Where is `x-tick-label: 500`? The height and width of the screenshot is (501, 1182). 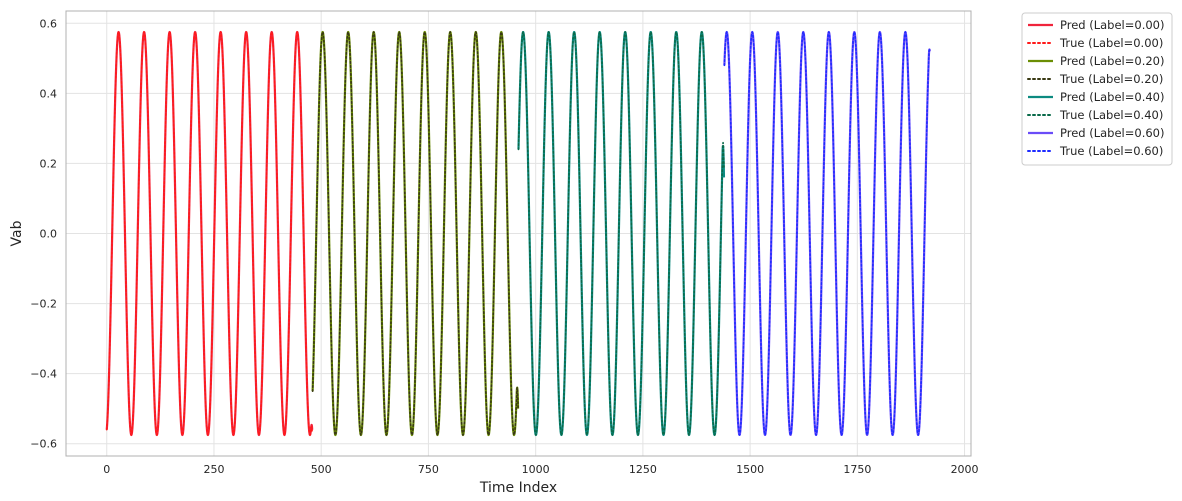
x-tick-label: 500 is located at coordinates (321, 469).